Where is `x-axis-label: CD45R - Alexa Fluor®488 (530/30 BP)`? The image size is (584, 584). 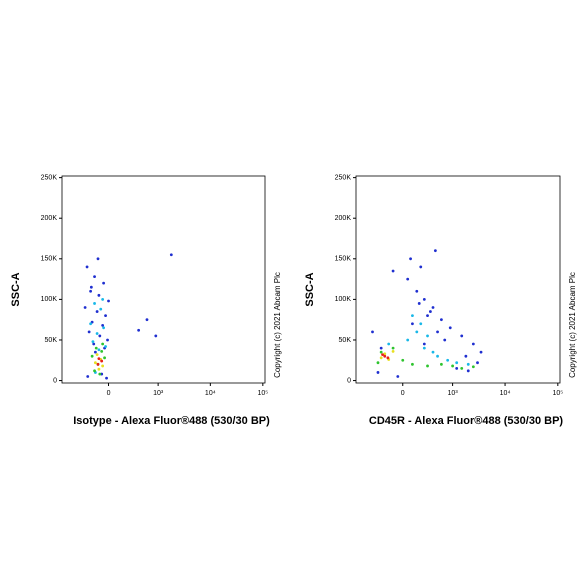
x-axis-label: CD45R - Alexa Fluor®488 (530/30 BP) is located at coordinates (466, 421).